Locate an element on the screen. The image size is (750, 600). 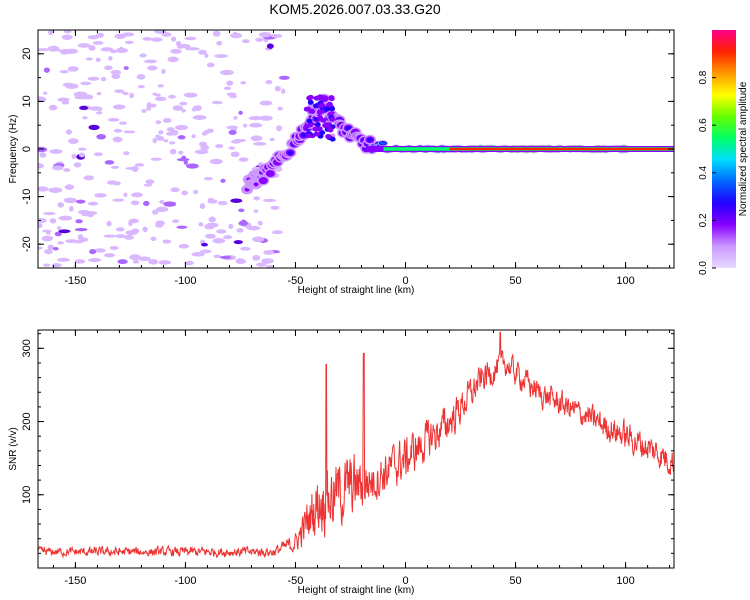
spectrogram-y-label: Frequency (Hz) is located at coordinates (13, 149).